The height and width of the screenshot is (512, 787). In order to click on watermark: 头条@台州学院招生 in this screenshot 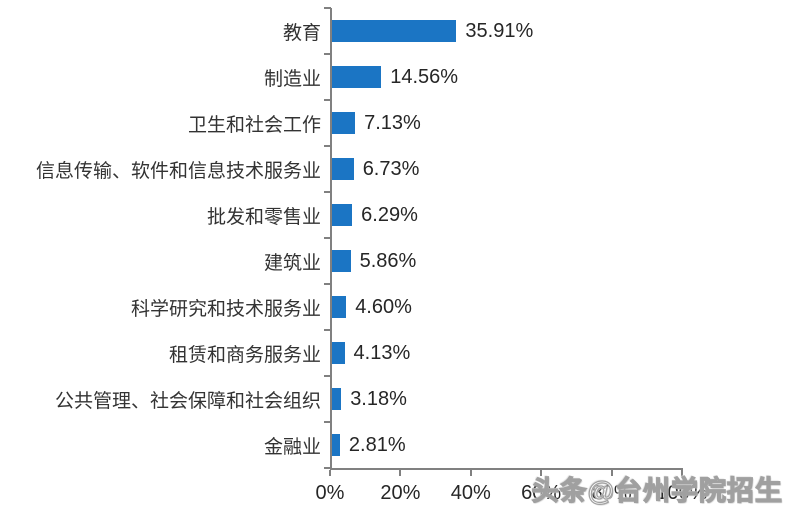, I will do `click(657, 490)`.